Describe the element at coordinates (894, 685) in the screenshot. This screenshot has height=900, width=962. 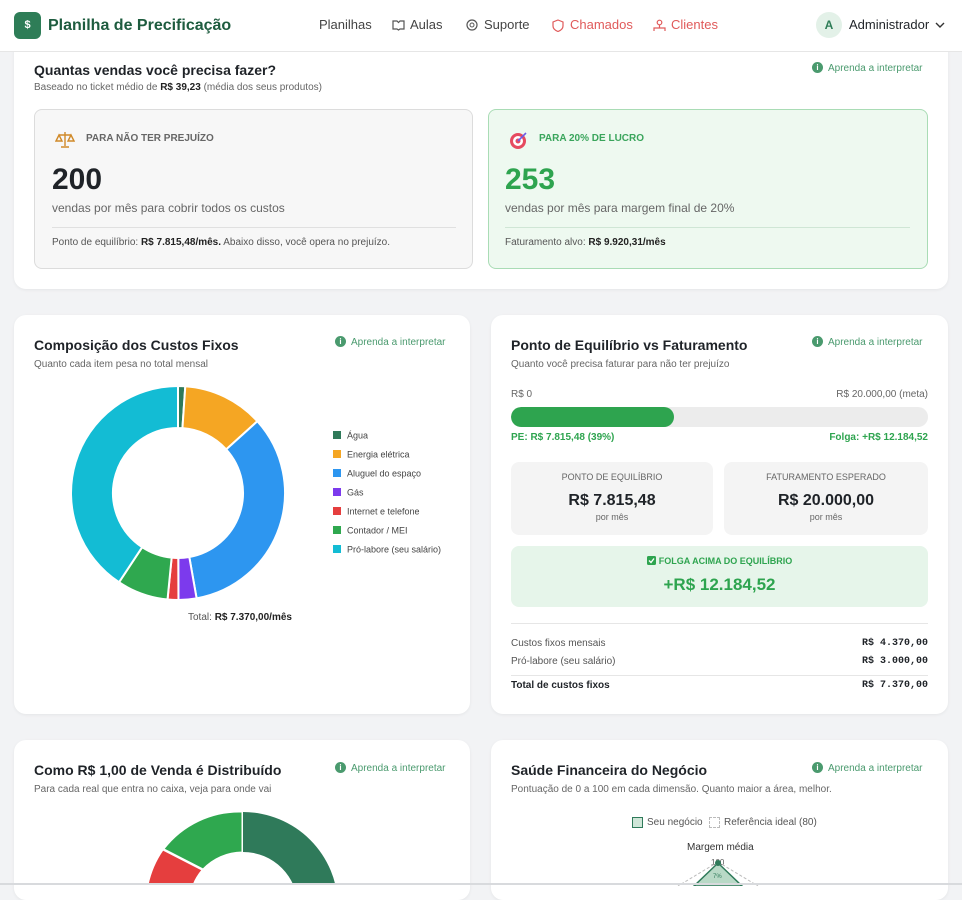
I see `row-value: R$ 7.370,00` at that location.